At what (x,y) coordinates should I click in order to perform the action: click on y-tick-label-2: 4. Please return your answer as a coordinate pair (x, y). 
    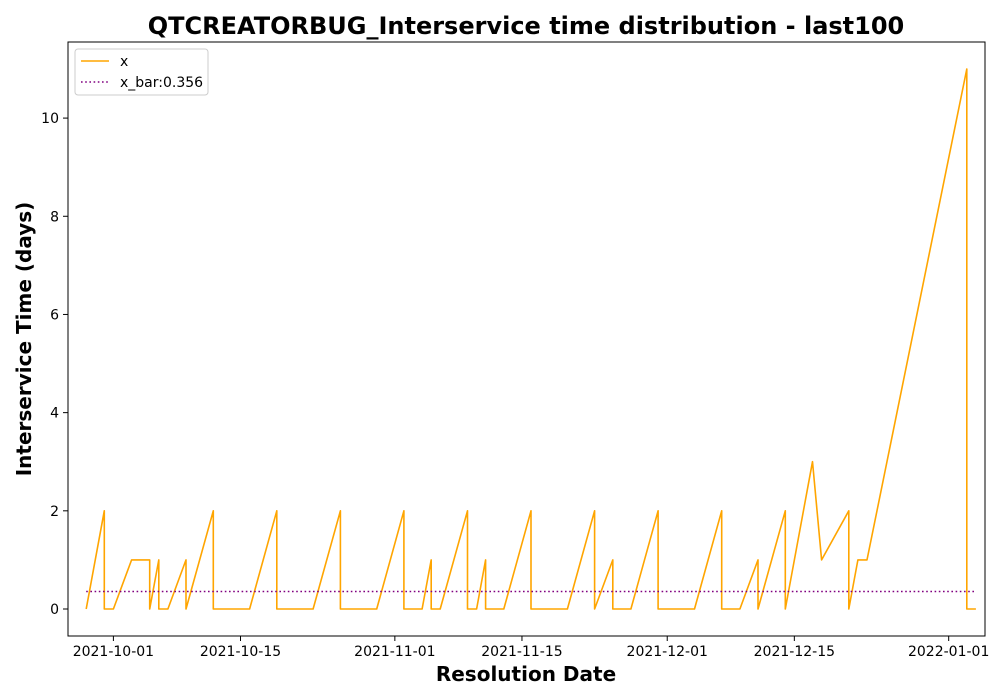
    Looking at the image, I should click on (54, 414).